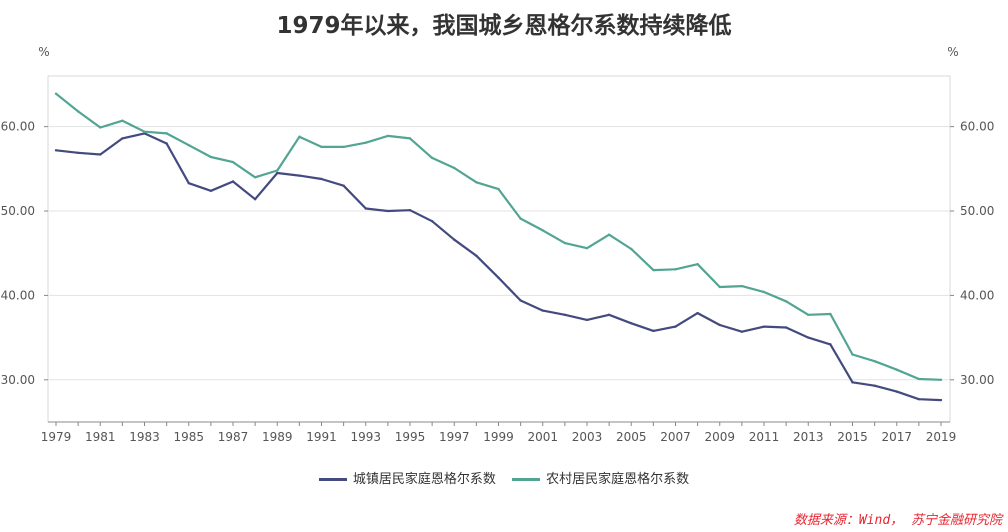  I want to click on x-tick-label: 1991, so click(321, 437).